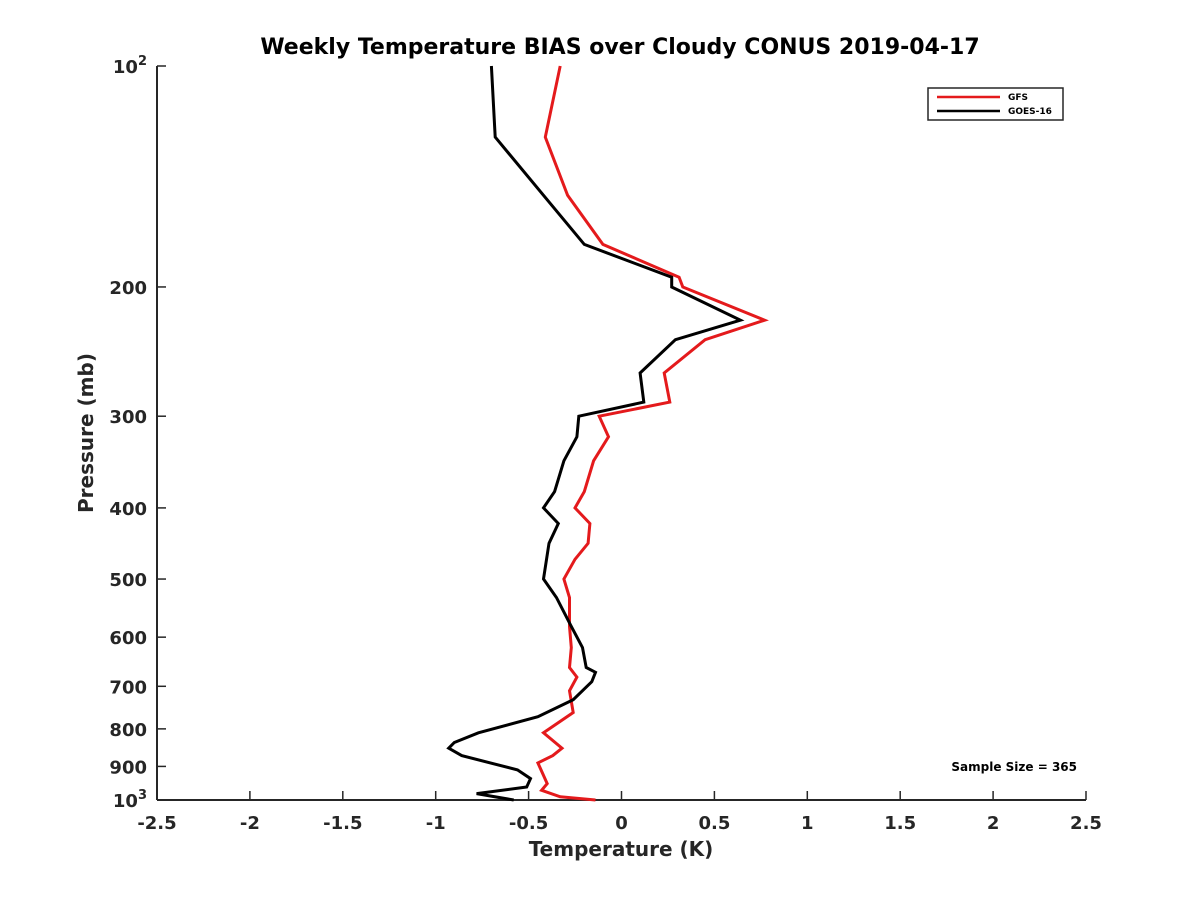 The image size is (1200, 905). What do you see at coordinates (1014, 767) in the screenshot?
I see `sample-size-annotation: Sample Size = 365` at bounding box center [1014, 767].